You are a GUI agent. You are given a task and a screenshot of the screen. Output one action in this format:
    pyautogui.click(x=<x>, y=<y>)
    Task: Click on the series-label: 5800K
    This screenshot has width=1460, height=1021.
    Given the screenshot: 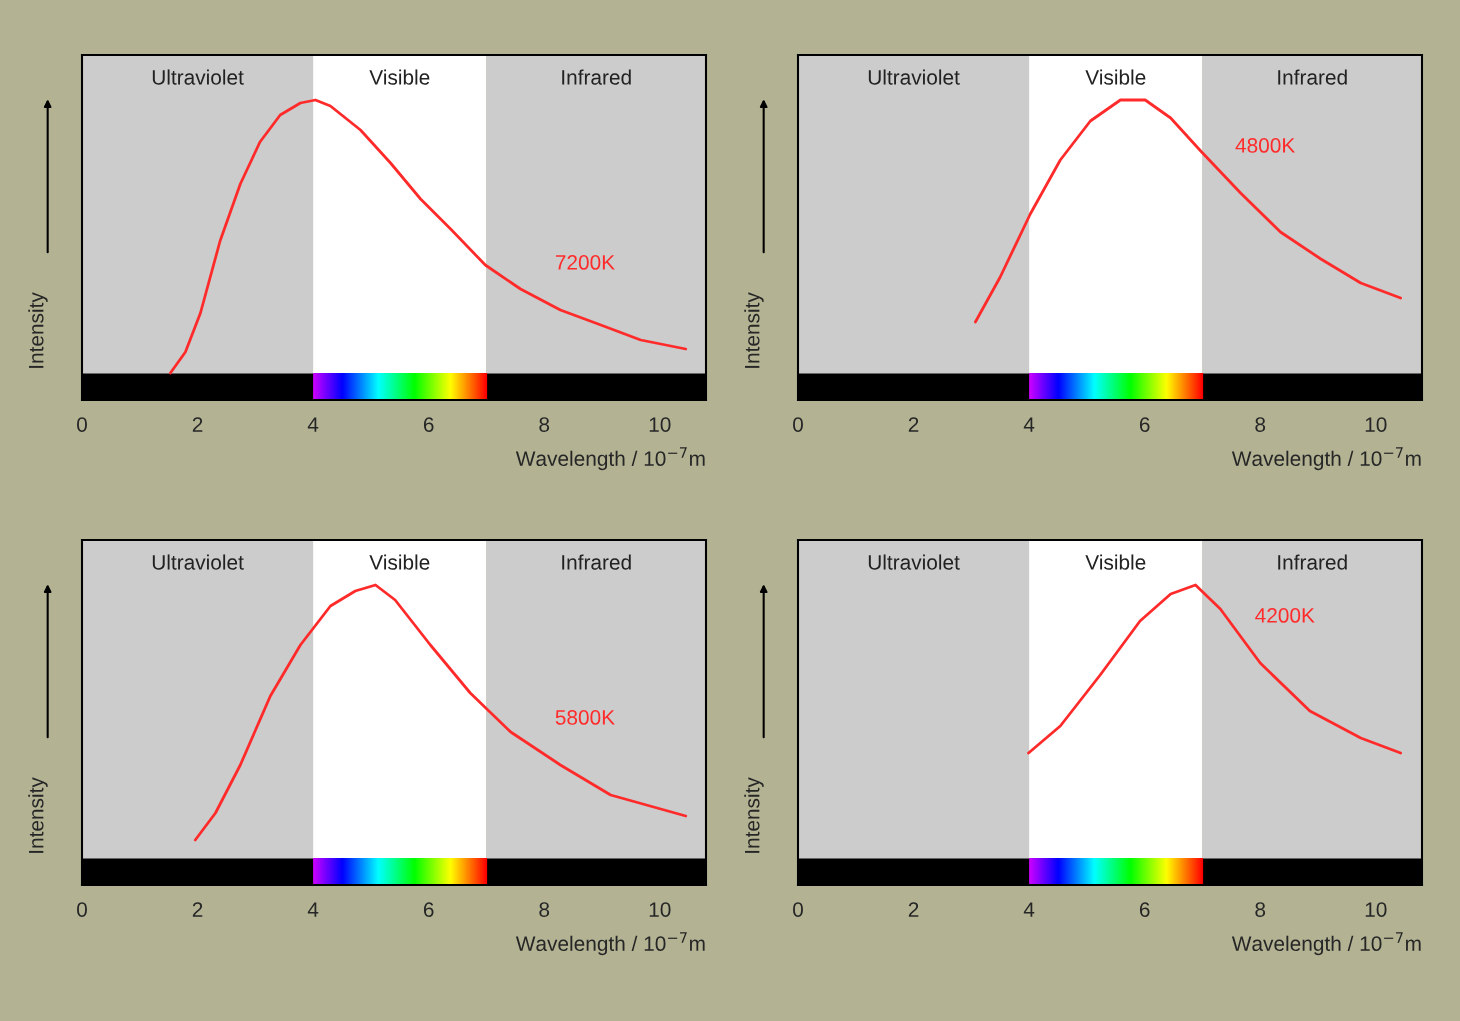 What is the action you would take?
    pyautogui.click(x=585, y=717)
    